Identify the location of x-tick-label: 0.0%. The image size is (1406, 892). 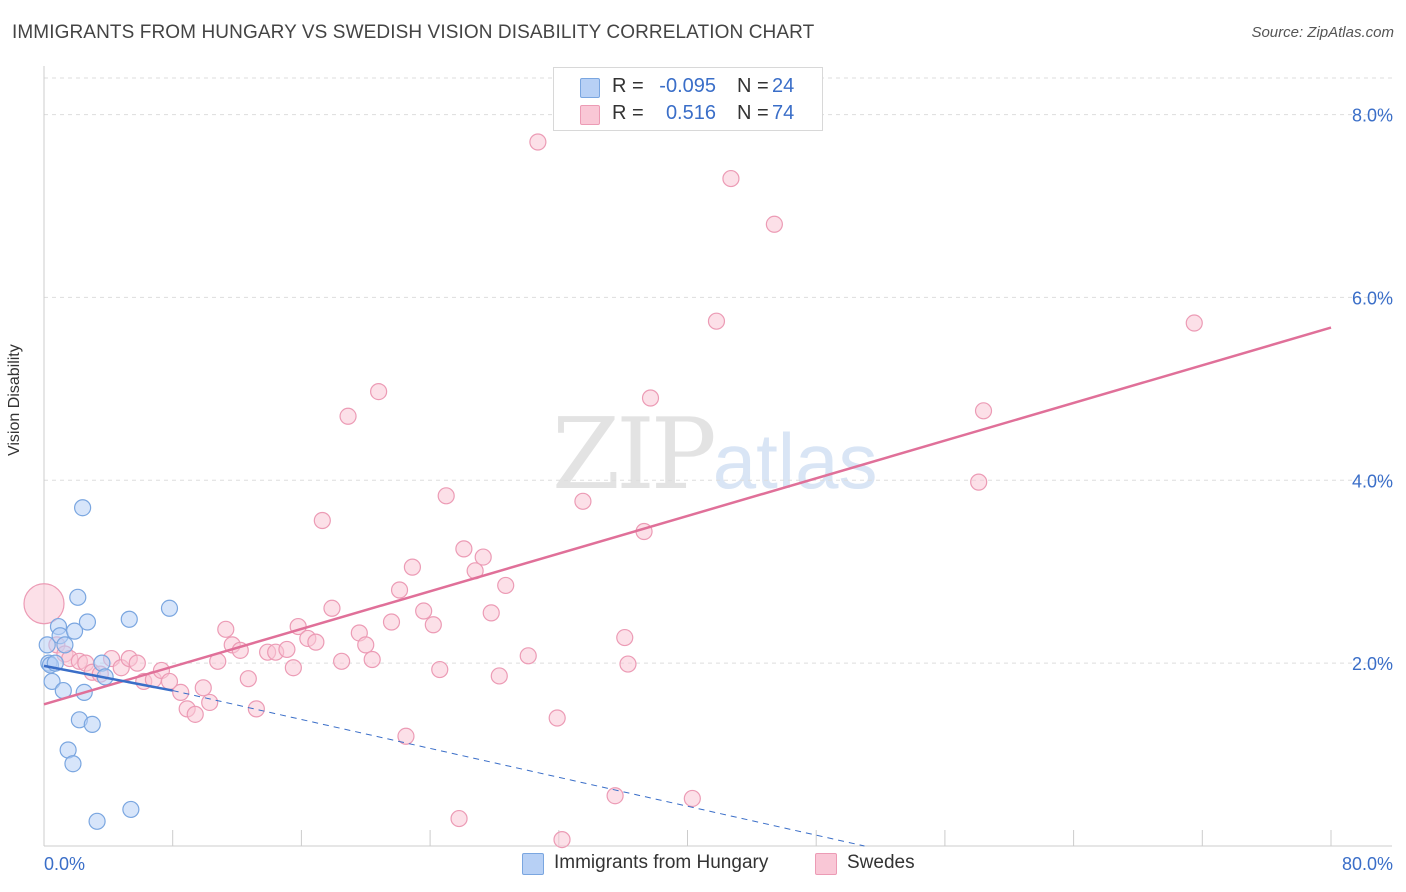
(64, 864).